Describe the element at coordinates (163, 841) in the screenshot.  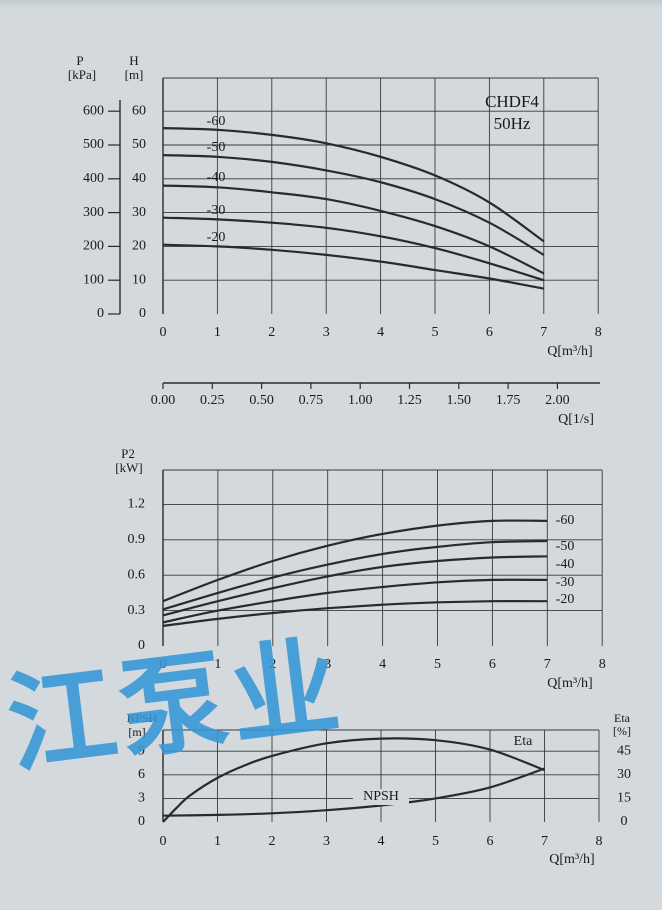
I see `npsh-q-tick-0: 0` at that location.